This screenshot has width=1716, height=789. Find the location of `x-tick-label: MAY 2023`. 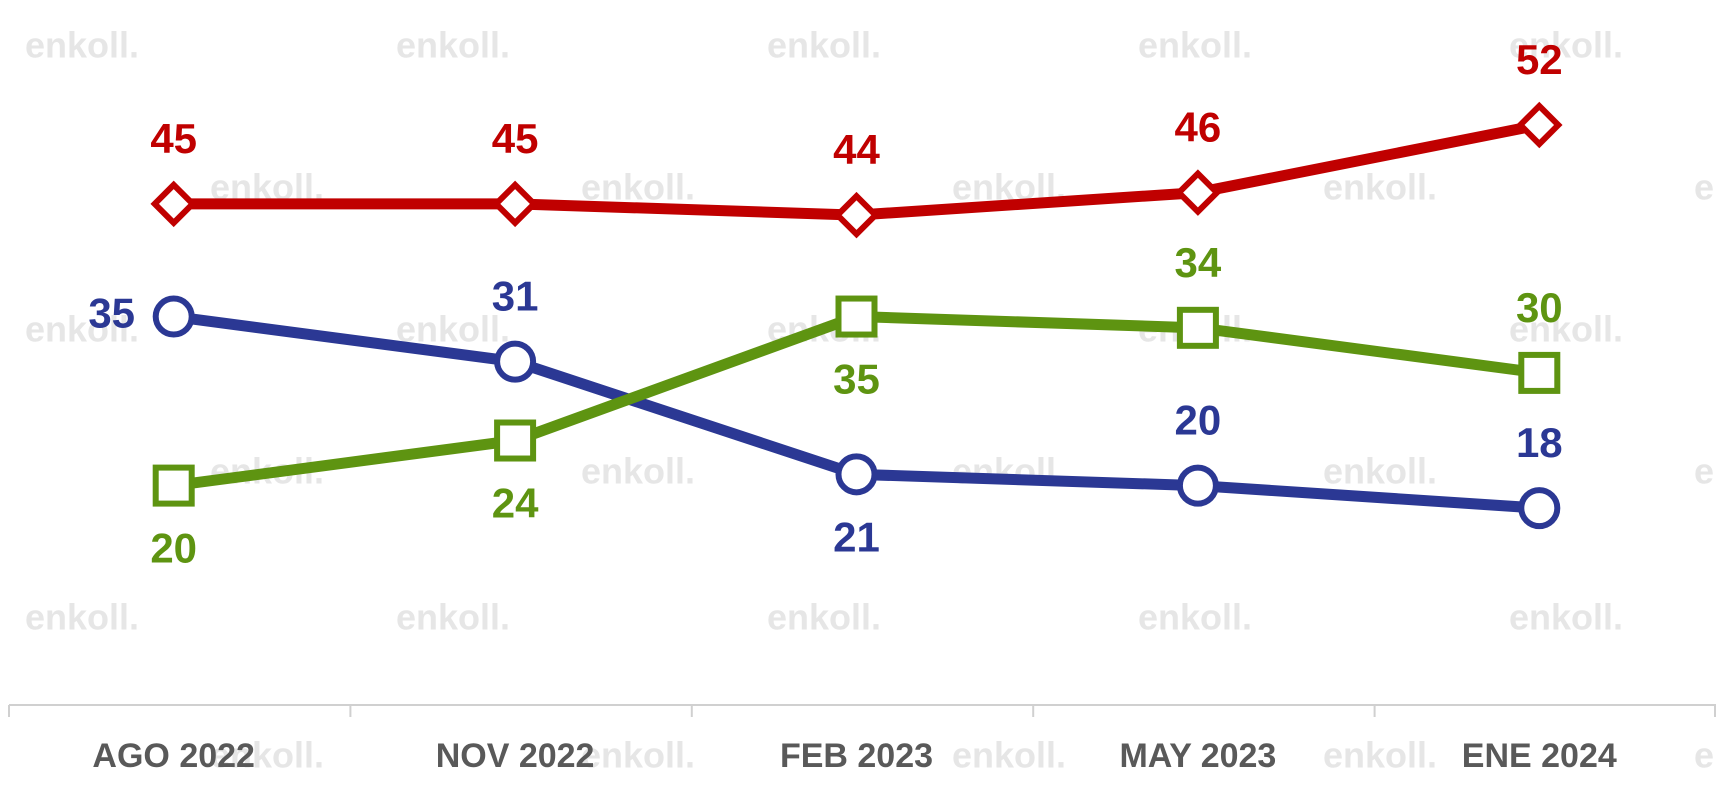

x-tick-label: MAY 2023 is located at coordinates (1197, 756).